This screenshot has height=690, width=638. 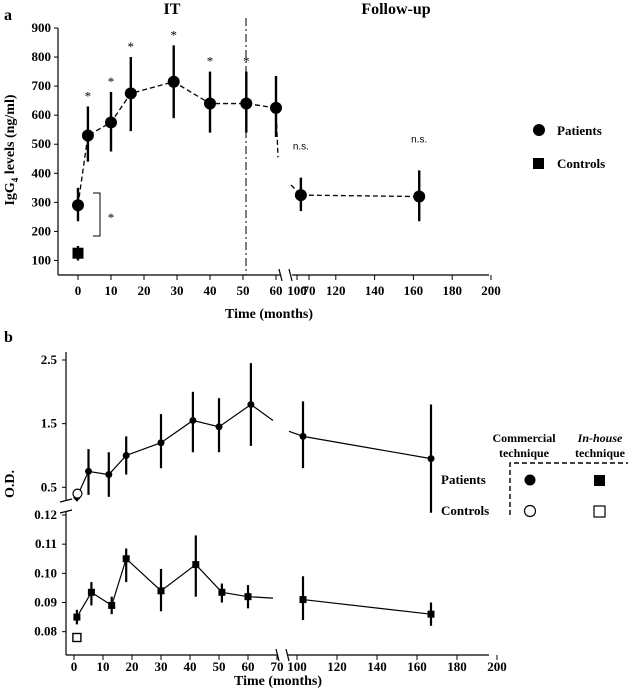 I want to click on inhouse-line-to-break, so click(x=260, y=597).